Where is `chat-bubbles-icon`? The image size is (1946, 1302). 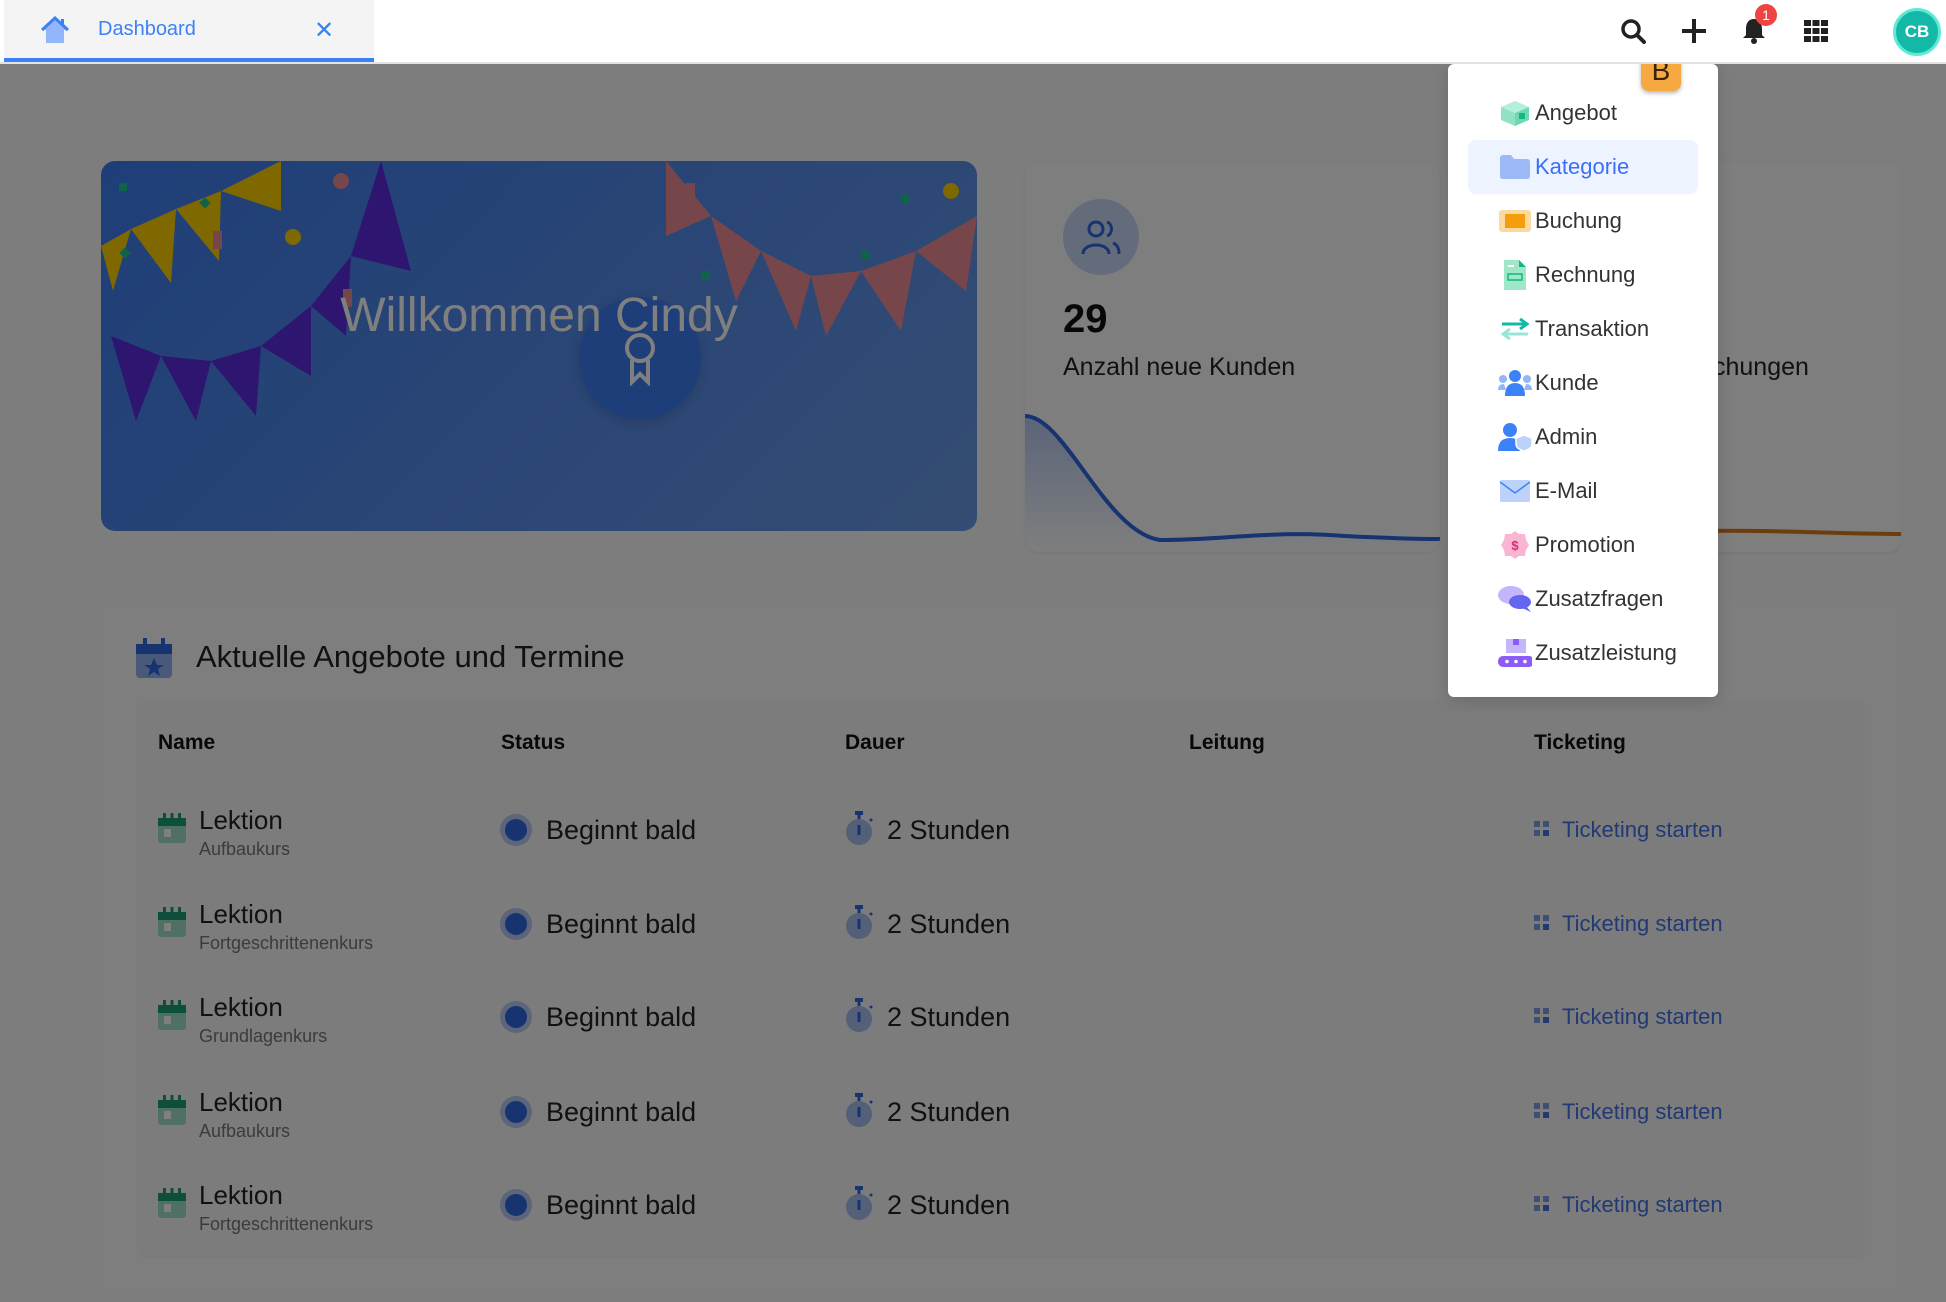 chat-bubbles-icon is located at coordinates (1515, 599).